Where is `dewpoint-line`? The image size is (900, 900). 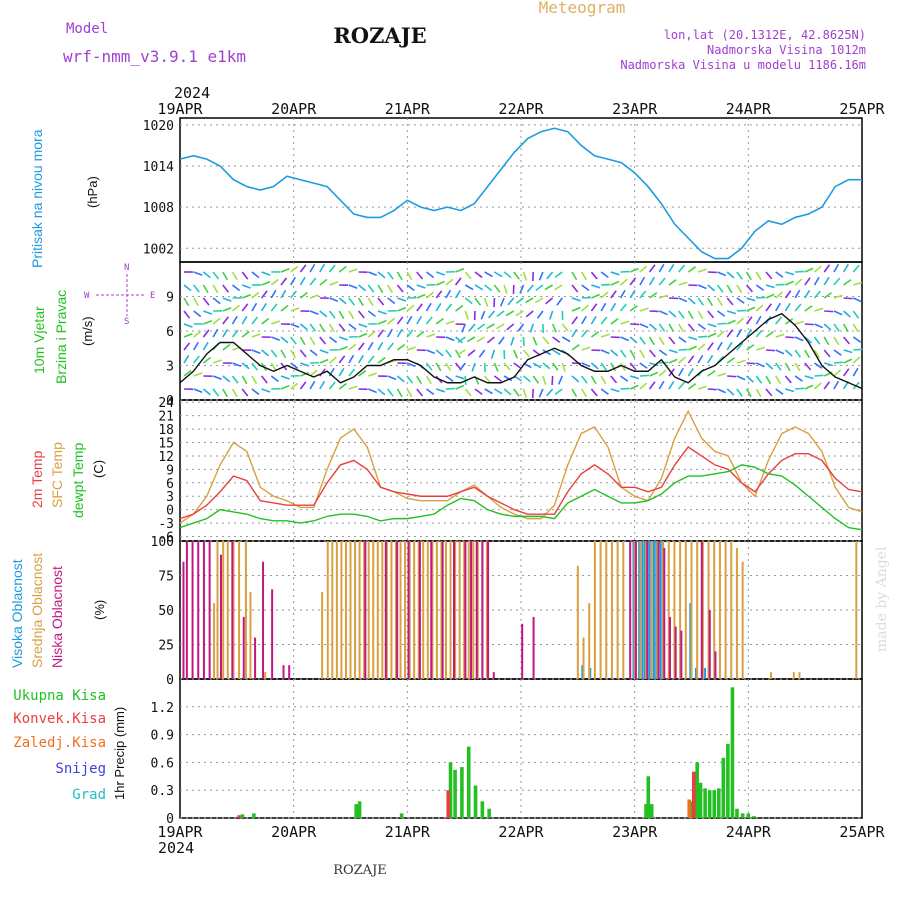
dewpoint-line is located at coordinates (521, 497).